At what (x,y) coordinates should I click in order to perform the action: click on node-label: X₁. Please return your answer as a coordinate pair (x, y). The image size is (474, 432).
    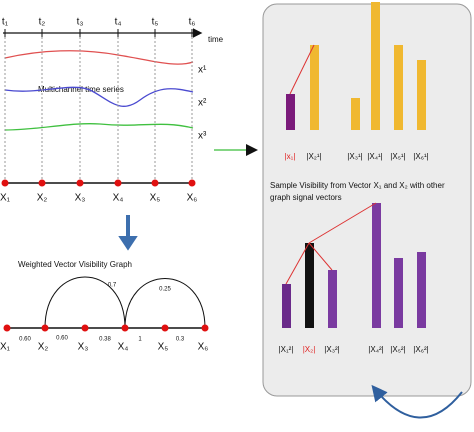
    Looking at the image, I should click on (5, 198).